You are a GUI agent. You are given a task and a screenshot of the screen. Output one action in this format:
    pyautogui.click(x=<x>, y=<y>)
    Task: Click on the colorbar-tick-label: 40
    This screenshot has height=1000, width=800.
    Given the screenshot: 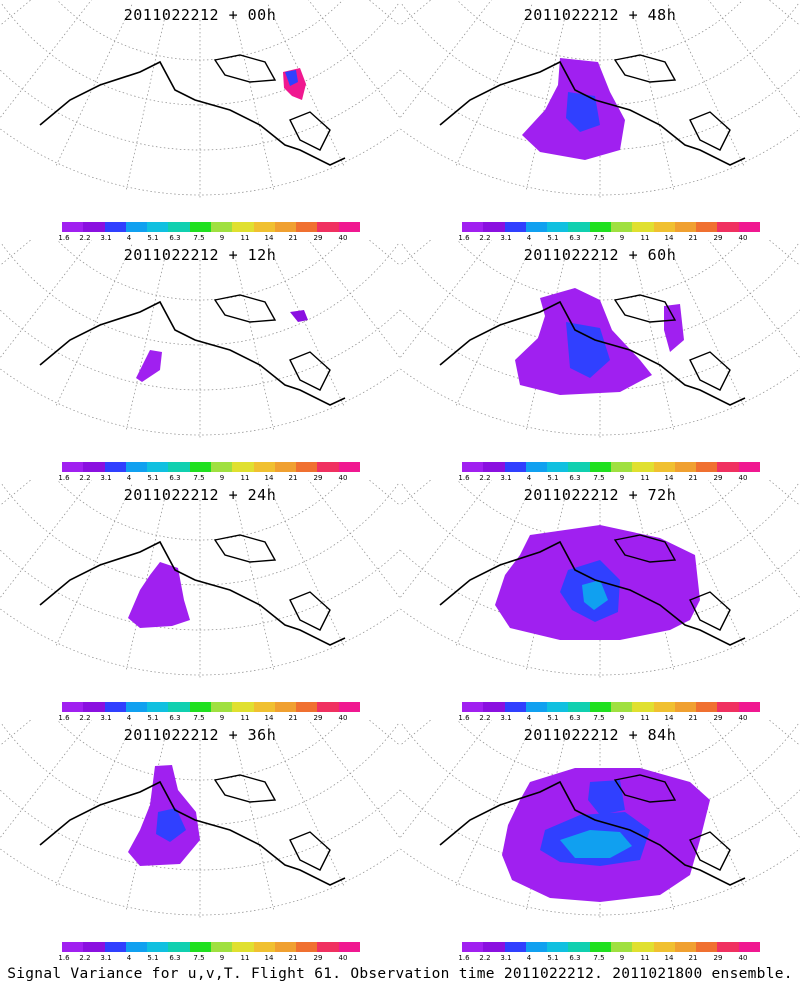 What is the action you would take?
    pyautogui.click(x=343, y=718)
    